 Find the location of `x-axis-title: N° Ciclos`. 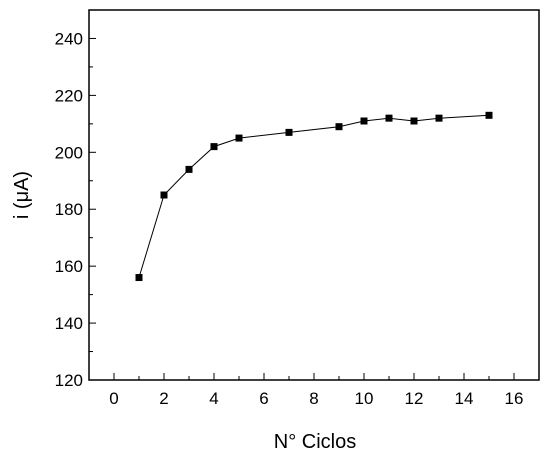

x-axis-title: N° Ciclos is located at coordinates (315, 442).